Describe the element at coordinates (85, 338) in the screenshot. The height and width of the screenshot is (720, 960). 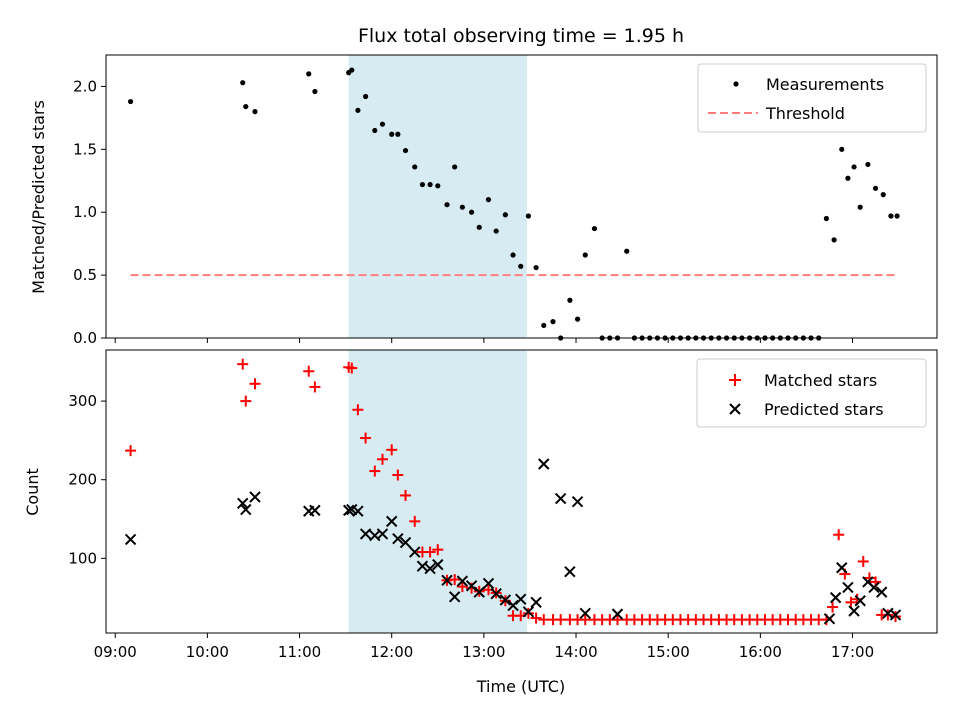
I see `top-ytick-label: 0.0` at that location.